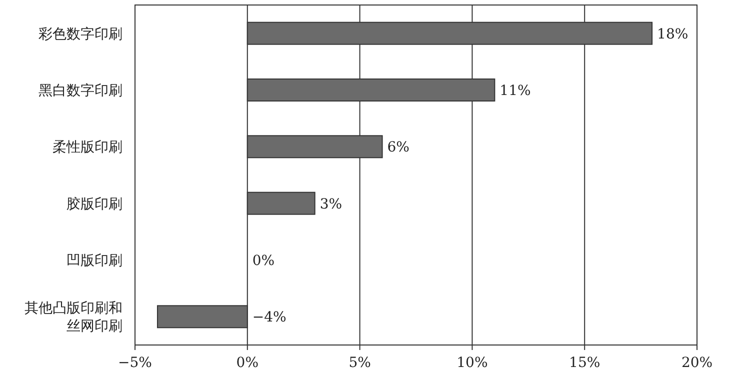 This screenshot has width=745, height=380. I want to click on x-tick-label: 15%, so click(584, 363).